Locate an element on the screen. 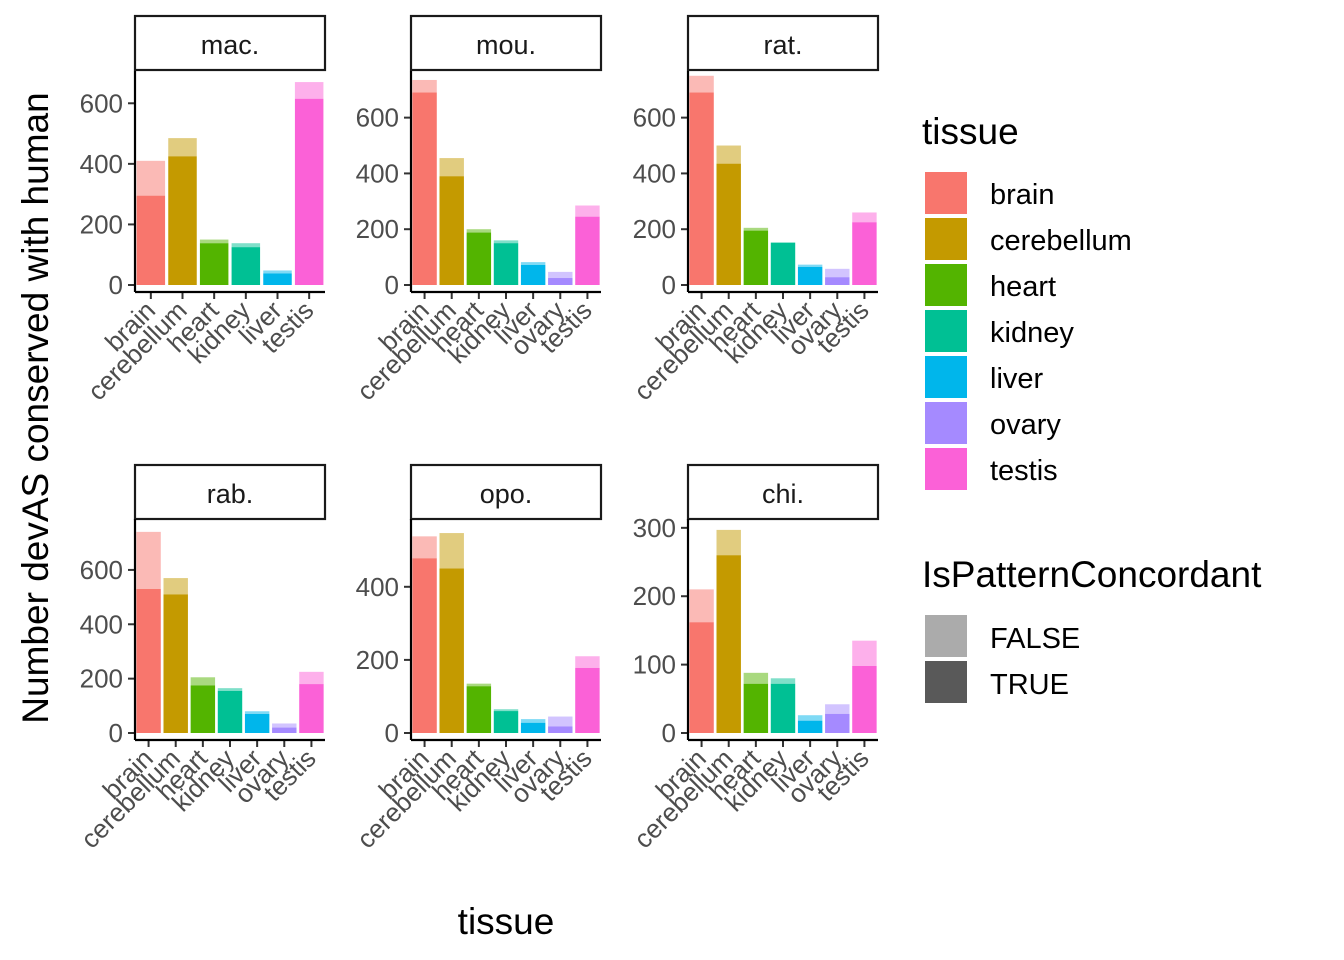 This screenshot has height=960, width=1344. y-tick-label: 300 is located at coordinates (654, 528).